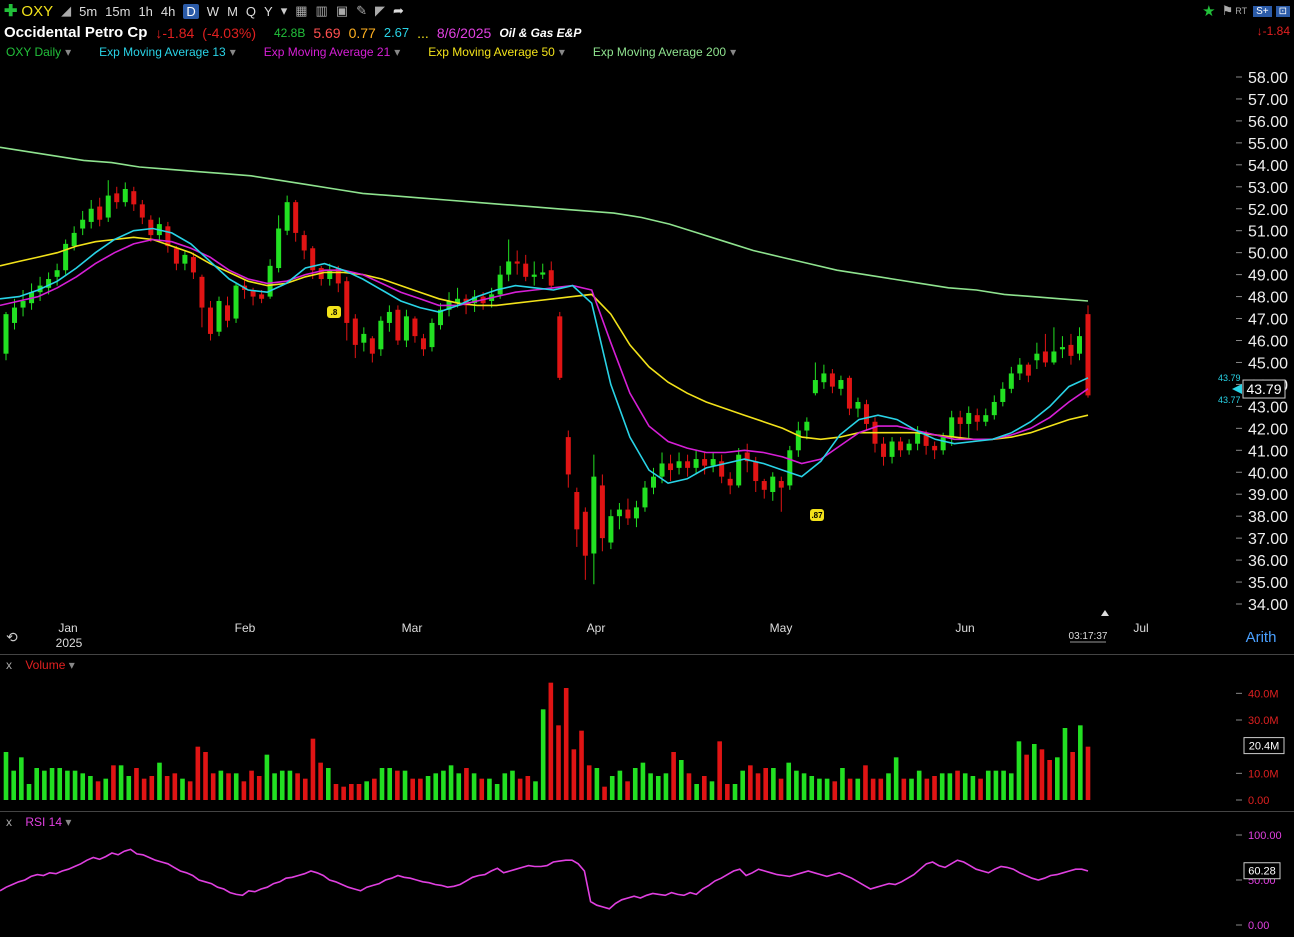  What do you see at coordinates (321, 10) in the screenshot?
I see `bar-chart-icon: ▥` at bounding box center [321, 10].